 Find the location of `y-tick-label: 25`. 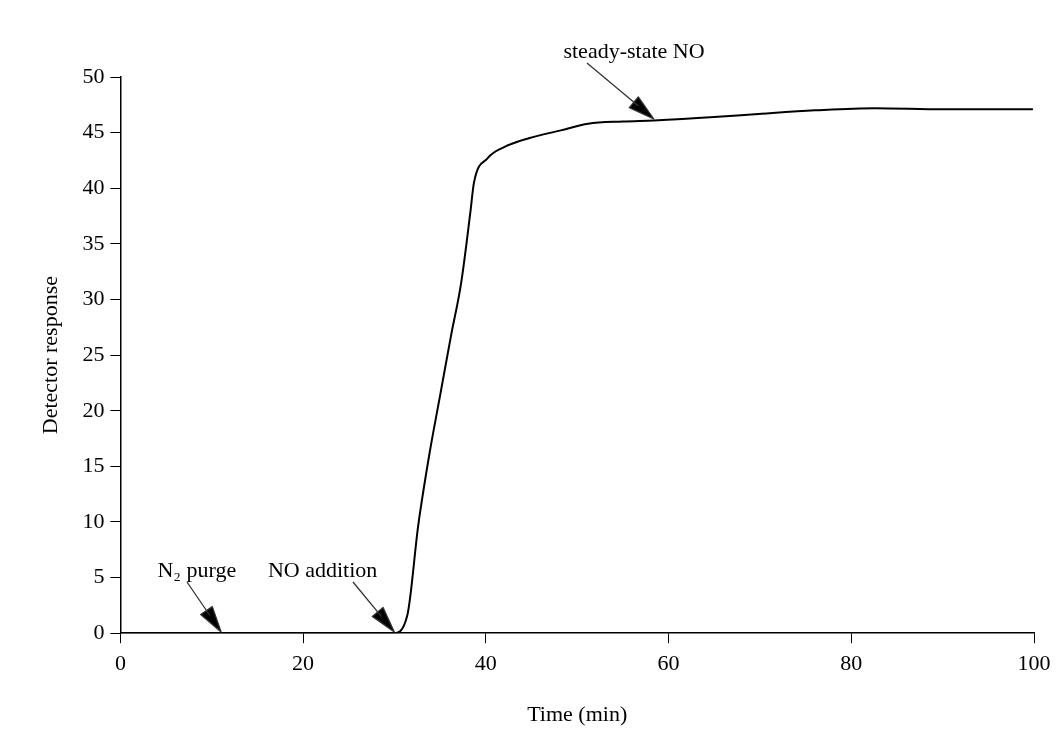

y-tick-label: 25 is located at coordinates (93, 353).